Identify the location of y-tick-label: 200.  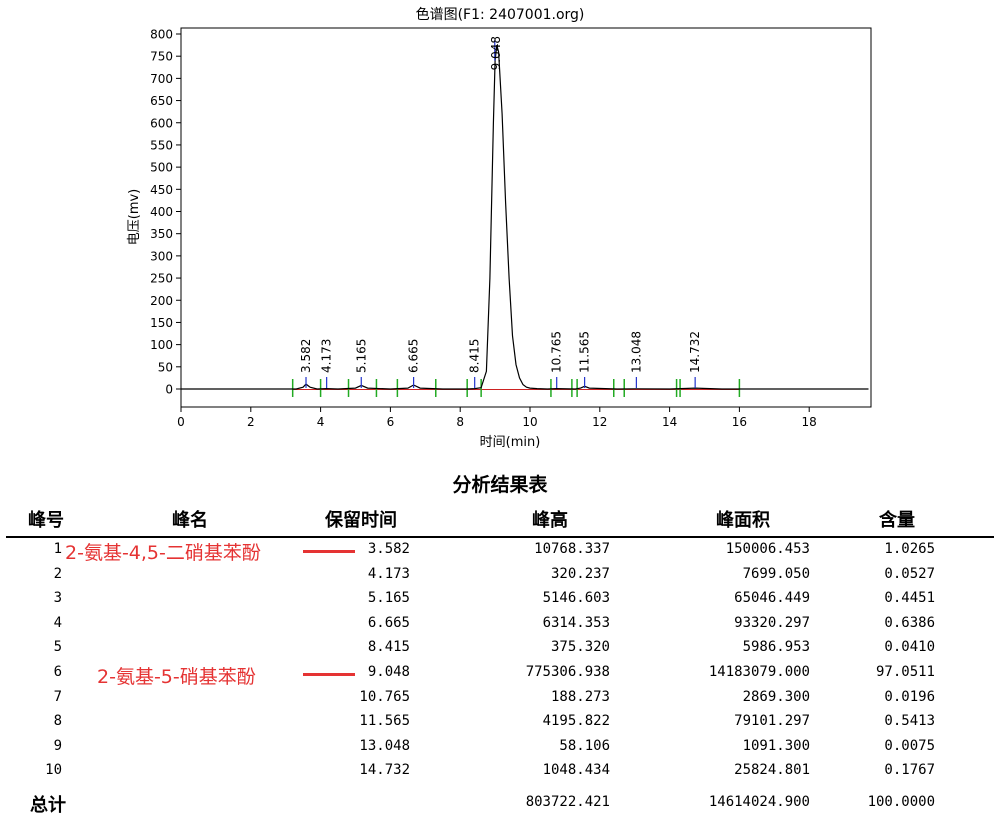
(161, 301).